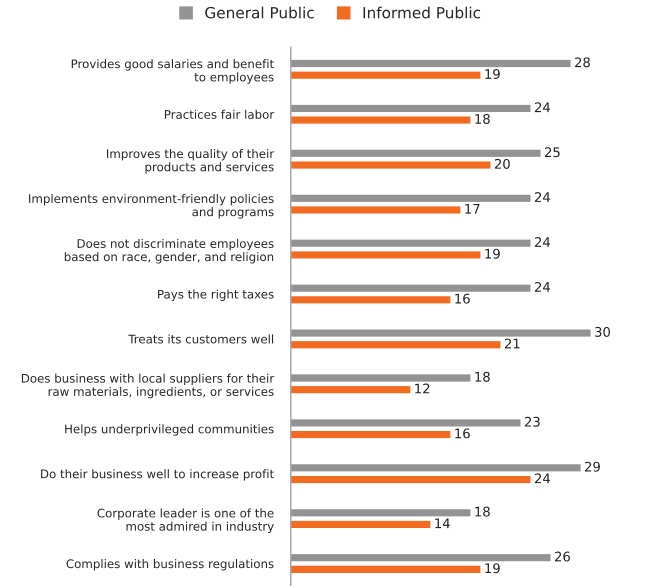 The image size is (661, 586). I want to click on y-tick-label: Corporate leader is one of the most admired in industry, so click(186, 521).